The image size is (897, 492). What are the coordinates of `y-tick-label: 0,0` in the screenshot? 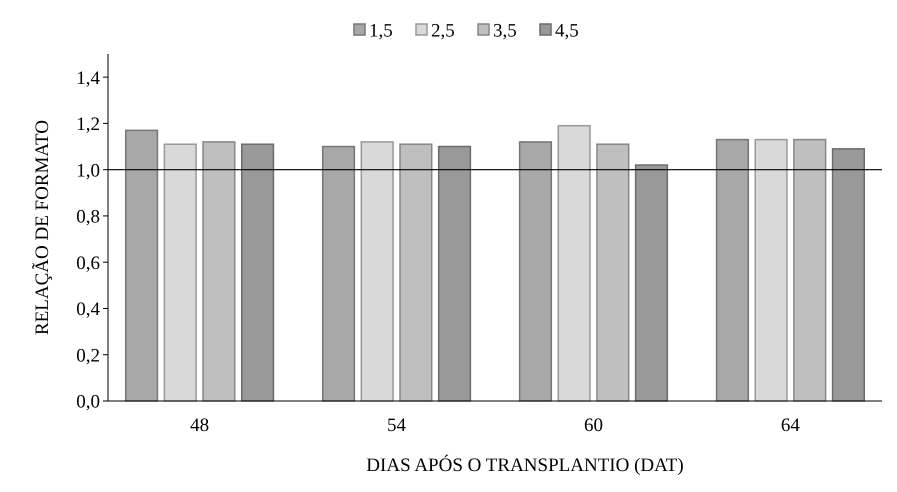 It's located at (88, 402).